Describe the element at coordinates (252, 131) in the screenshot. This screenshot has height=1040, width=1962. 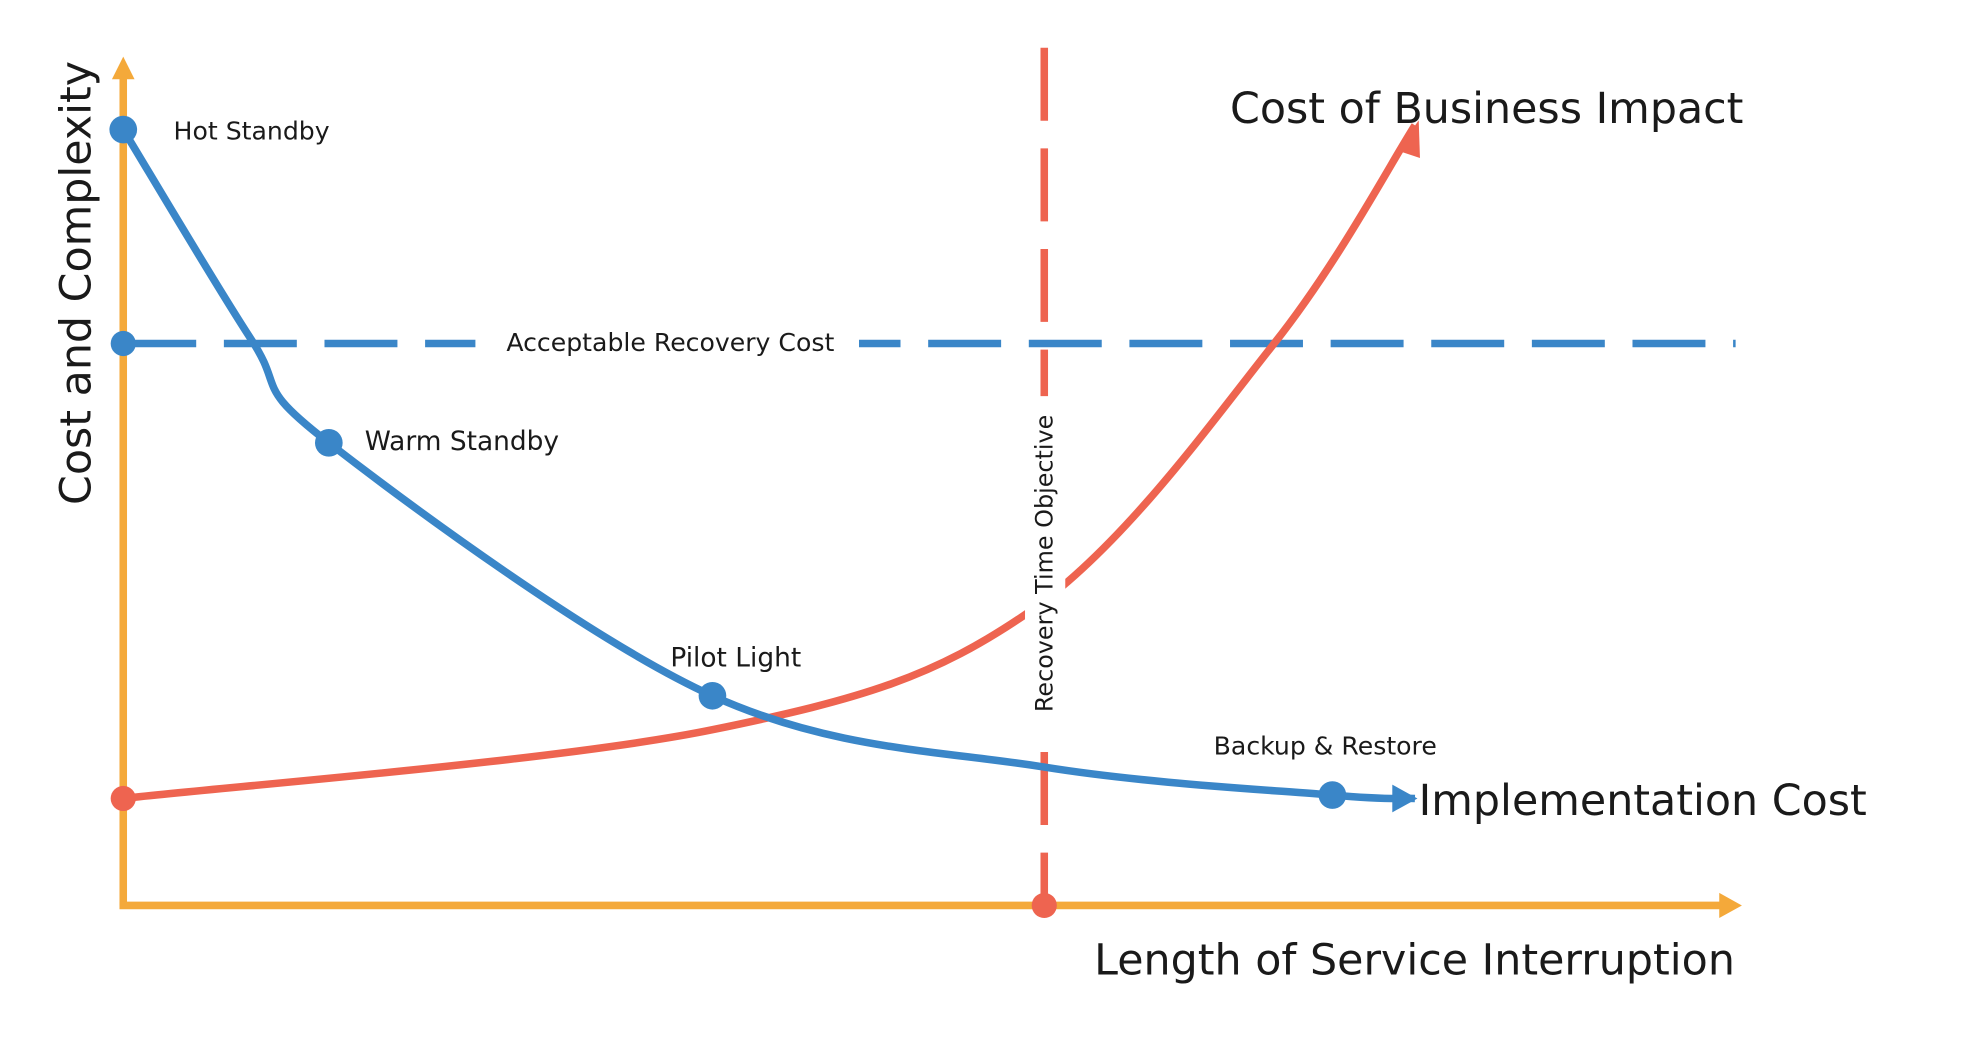
I see `point-label-hot-standby: Hot Standby` at that location.